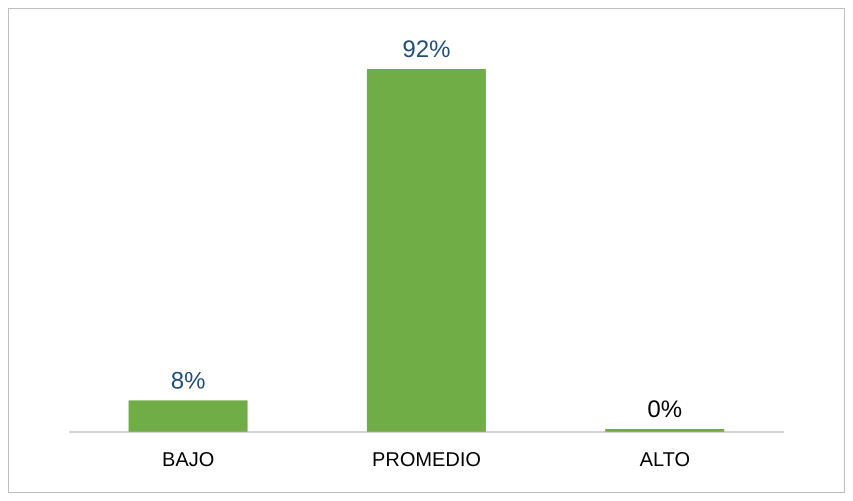 This screenshot has width=853, height=501. I want to click on data-label: 92%, so click(426, 49).